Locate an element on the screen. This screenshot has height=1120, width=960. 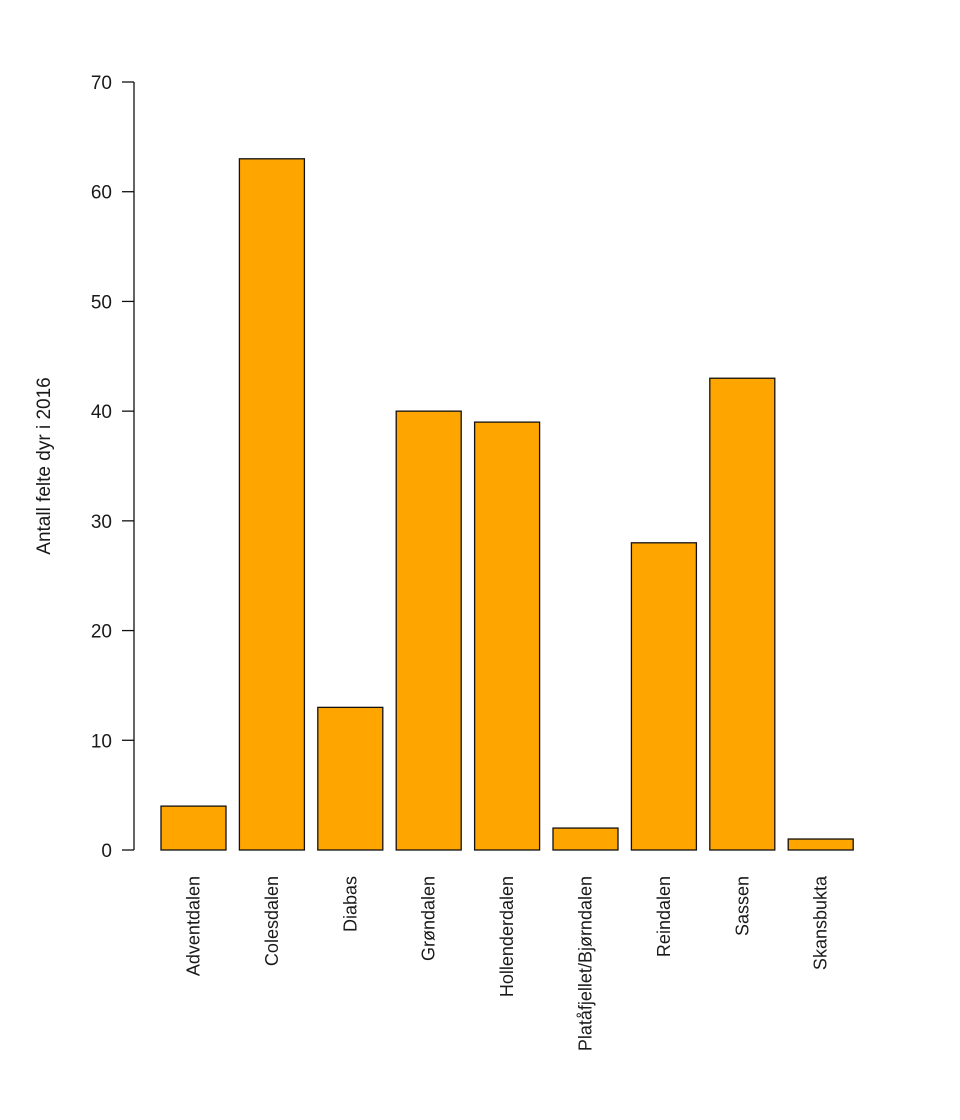
y-tick-label: 70 is located at coordinates (101, 83).